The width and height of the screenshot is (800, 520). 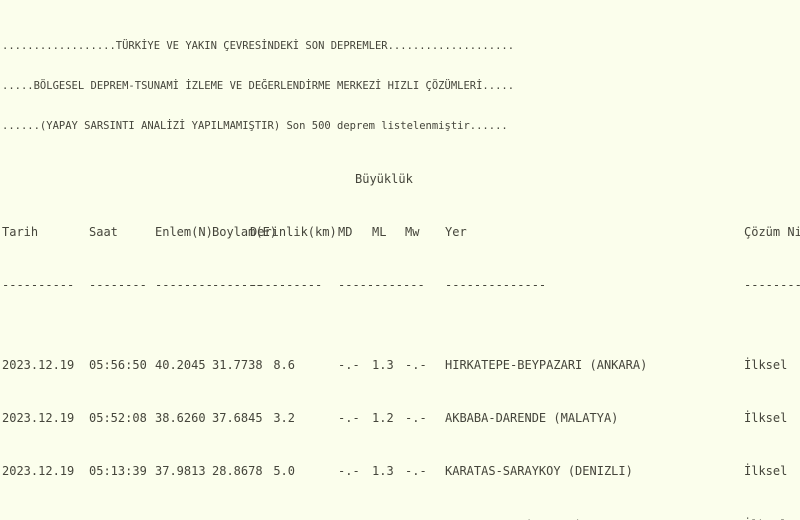 What do you see at coordinates (379, 232) in the screenshot?
I see `col-header-ml: ML` at bounding box center [379, 232].